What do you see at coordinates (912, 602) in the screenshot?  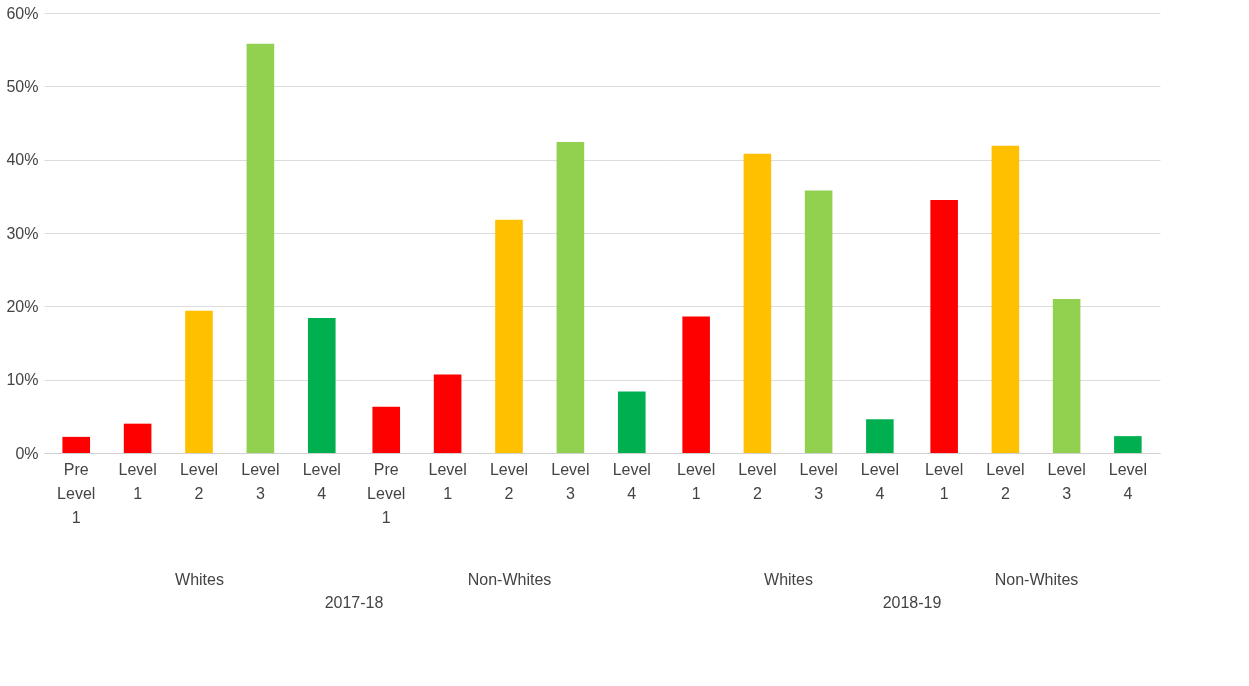 I see `text: 2018-19` at bounding box center [912, 602].